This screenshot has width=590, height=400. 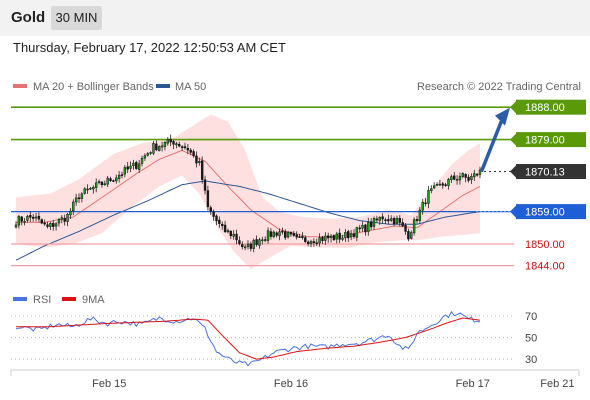 What do you see at coordinates (531, 339) in the screenshot?
I see `rsi-tick-label-1: 50` at bounding box center [531, 339].